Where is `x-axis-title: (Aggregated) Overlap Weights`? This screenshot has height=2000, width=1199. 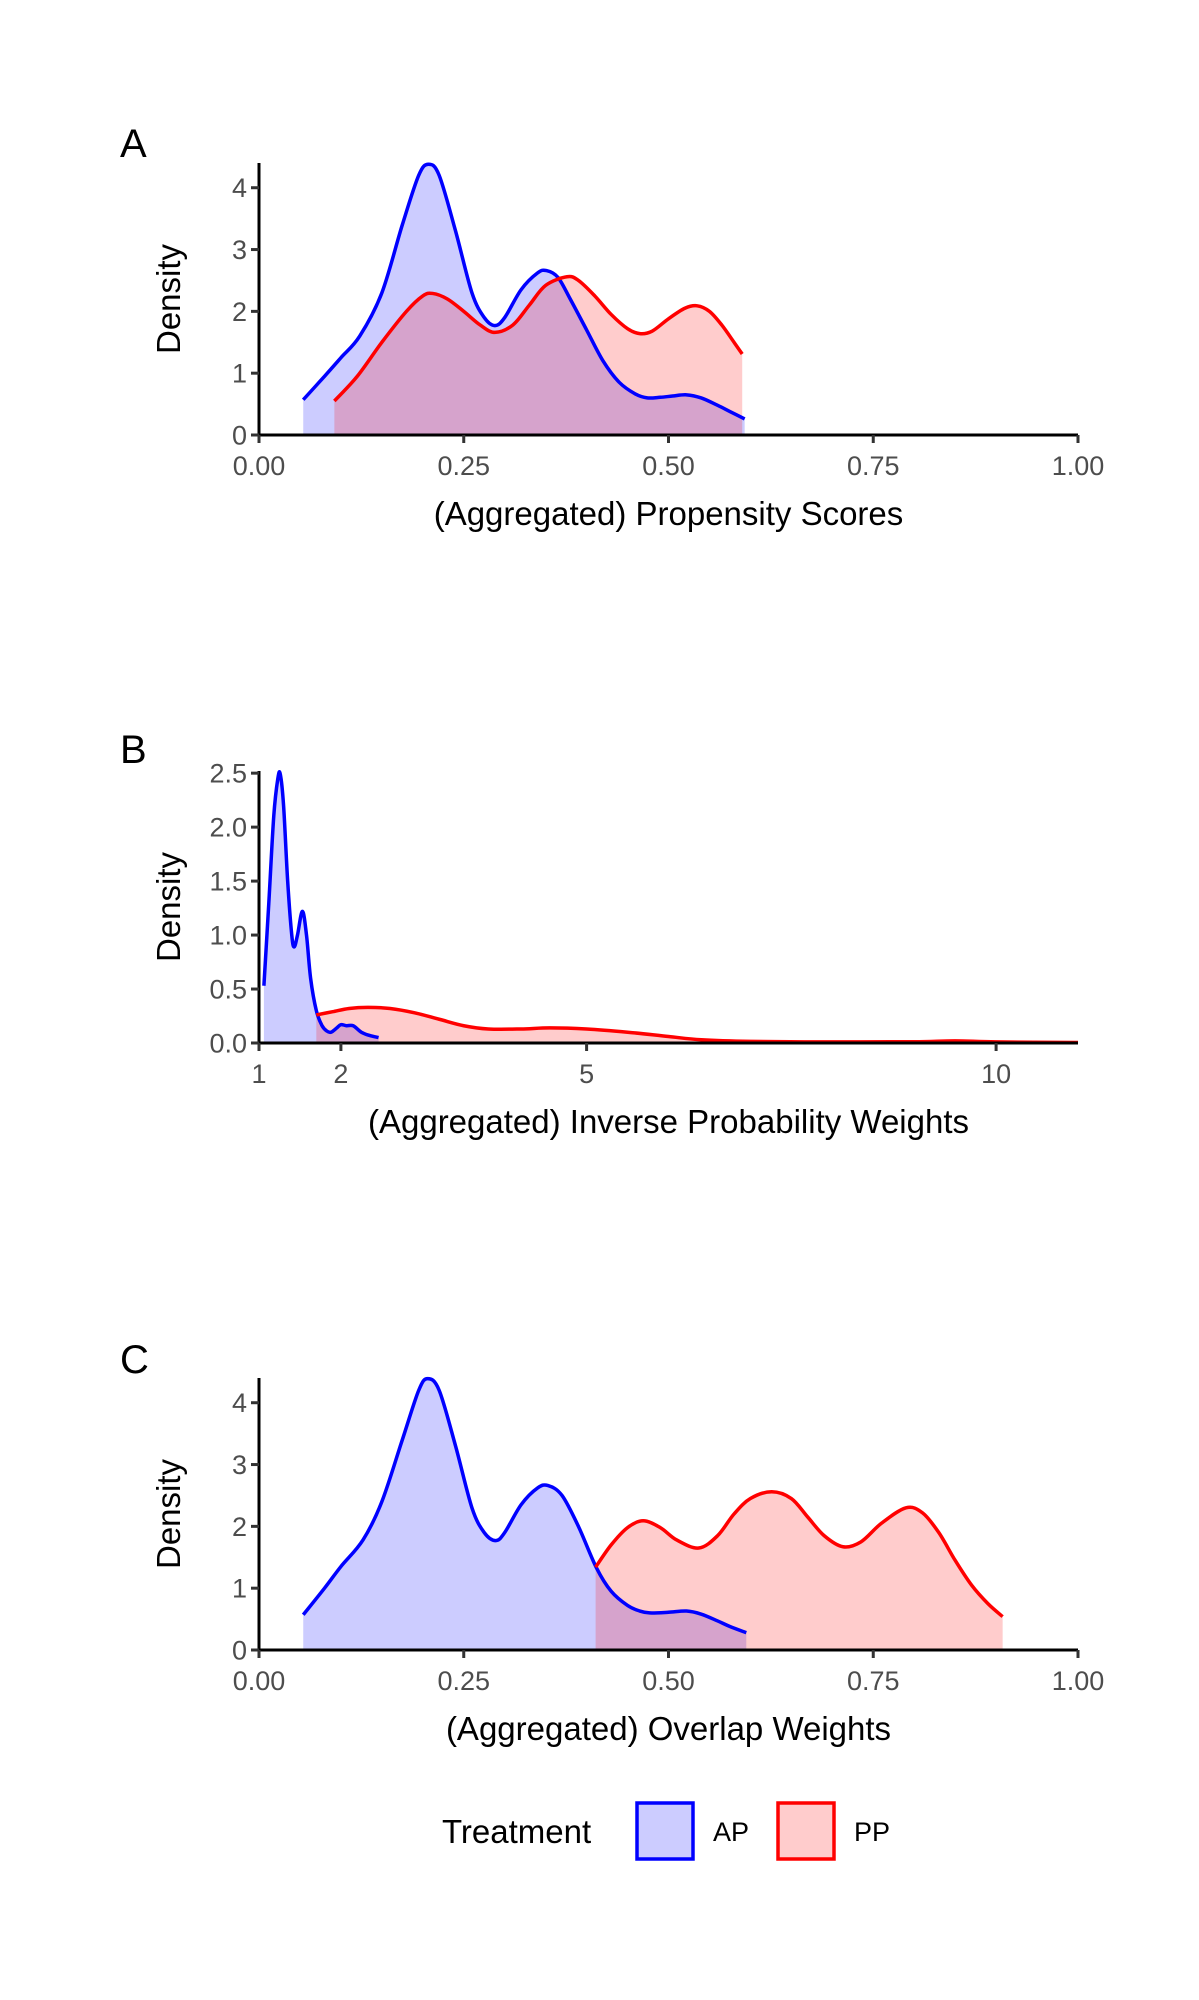
x-axis-title: (Aggregated) Overlap Weights is located at coordinates (668, 1728).